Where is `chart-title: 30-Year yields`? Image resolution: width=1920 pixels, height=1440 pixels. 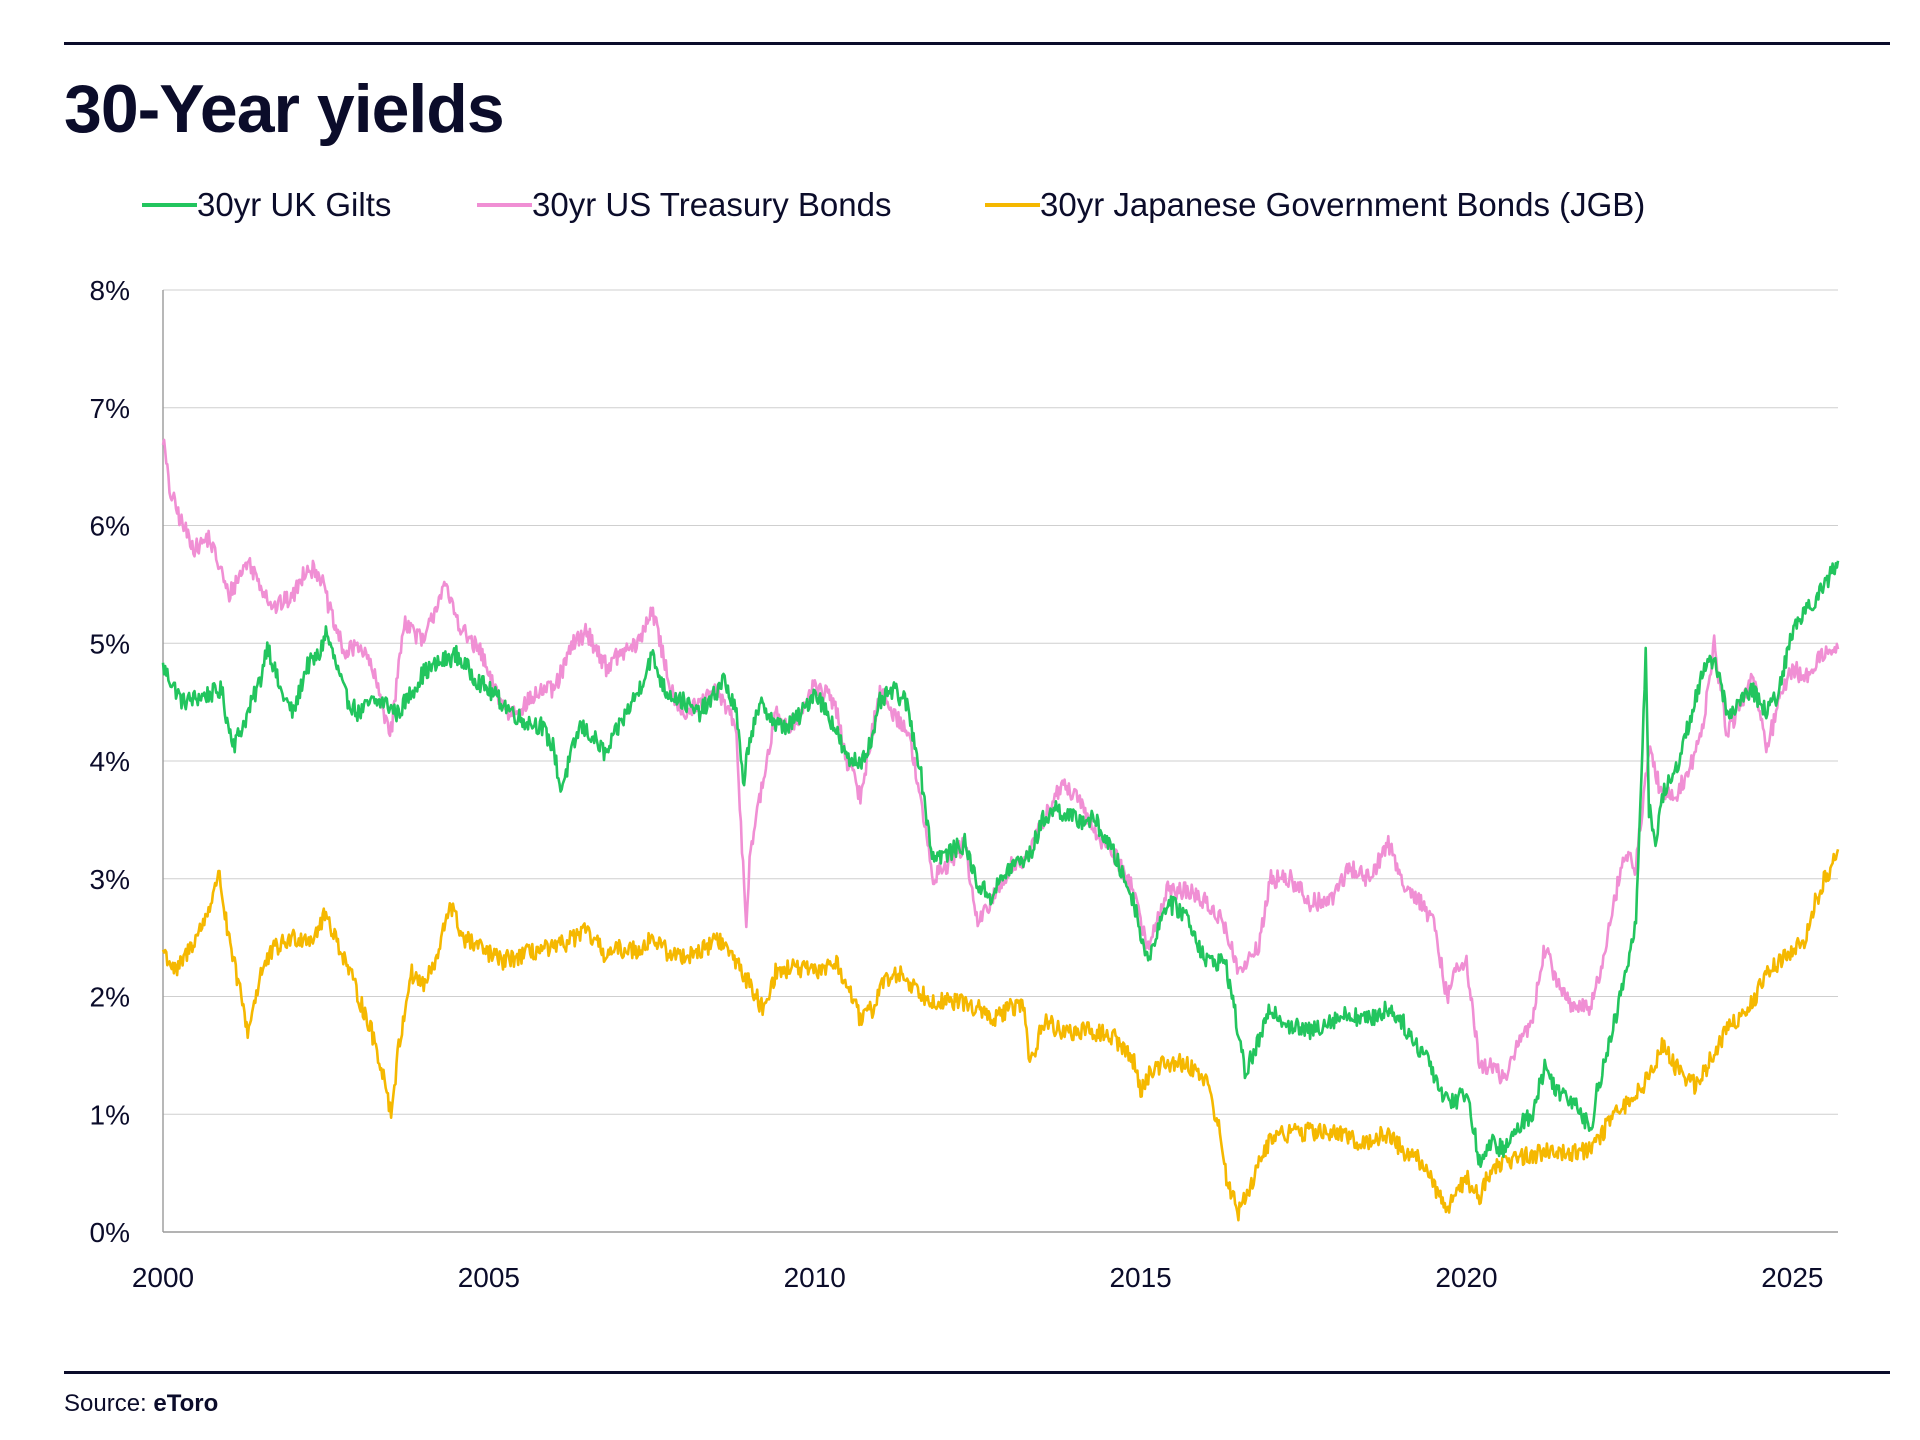 chart-title: 30-Year yields is located at coordinates (284, 109).